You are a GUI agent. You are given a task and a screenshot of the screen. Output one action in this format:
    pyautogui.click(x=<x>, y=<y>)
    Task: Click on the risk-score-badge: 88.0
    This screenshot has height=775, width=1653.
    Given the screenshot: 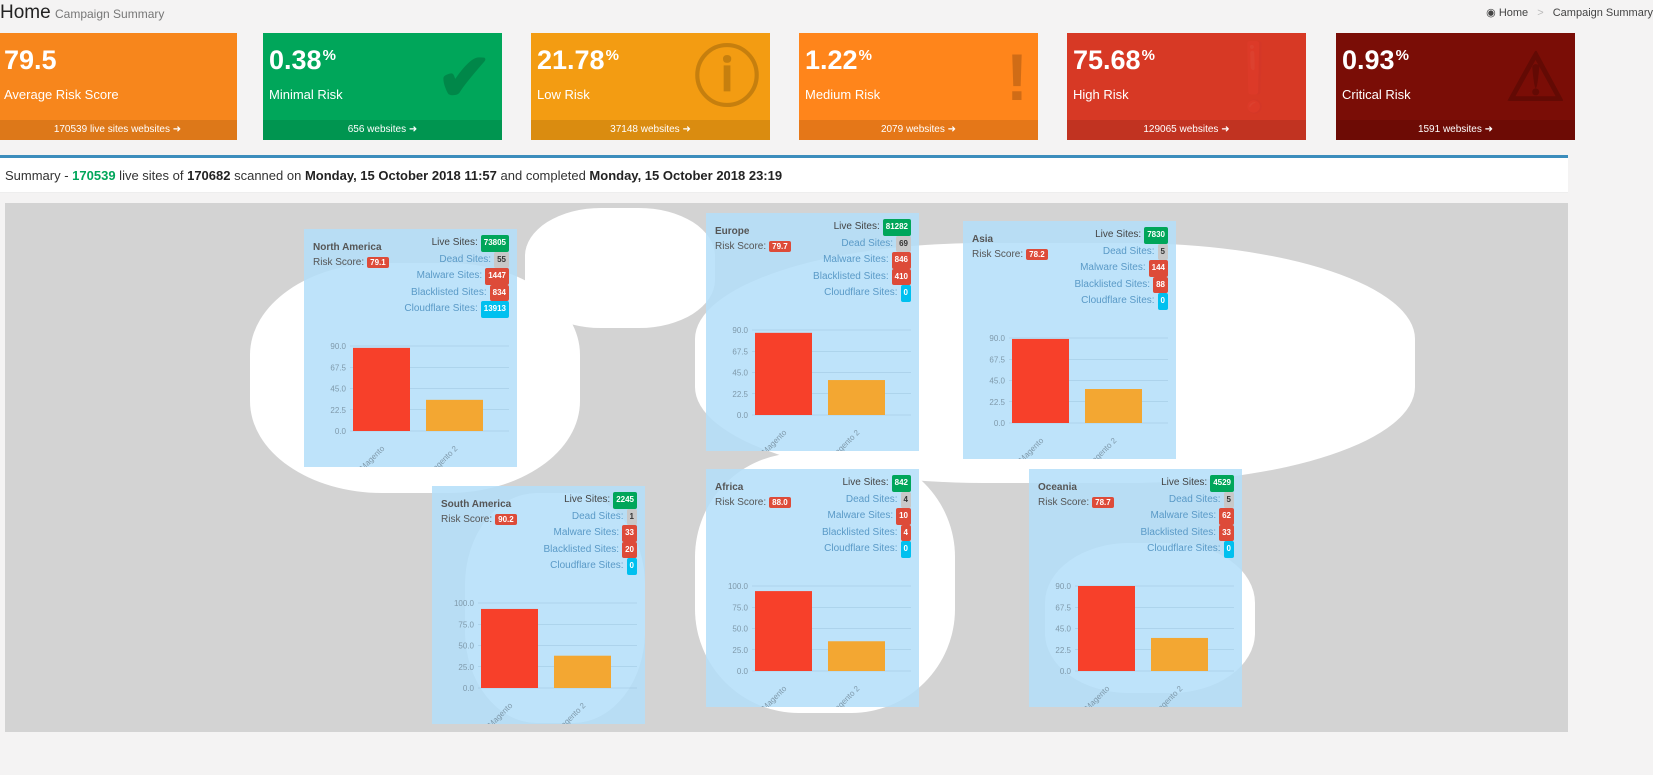 What is the action you would take?
    pyautogui.click(x=780, y=502)
    